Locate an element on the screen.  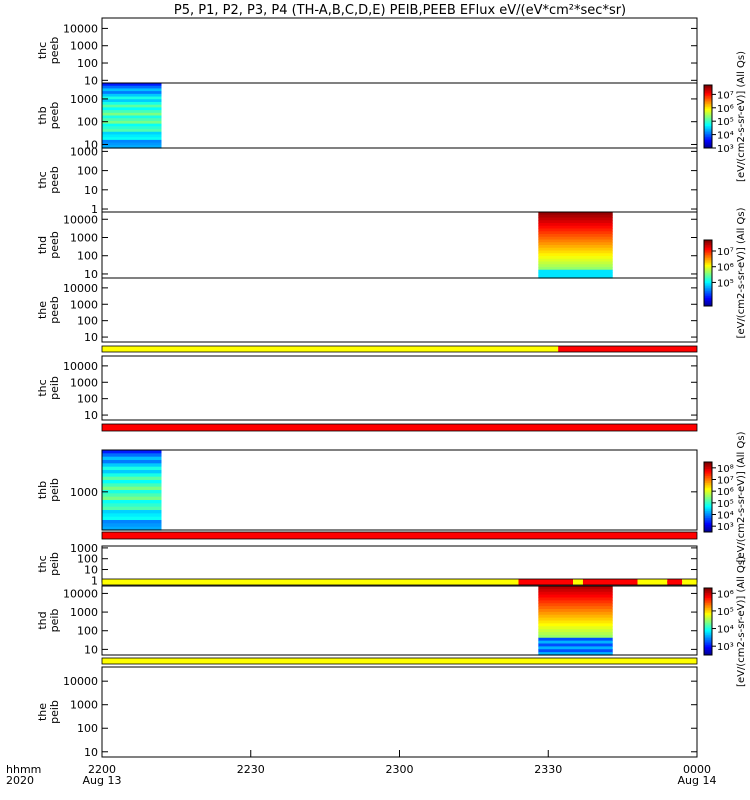
colorbar-label: [eV/(cm2-s-sr-eV)] (All Qs) is located at coordinates (741, 621).